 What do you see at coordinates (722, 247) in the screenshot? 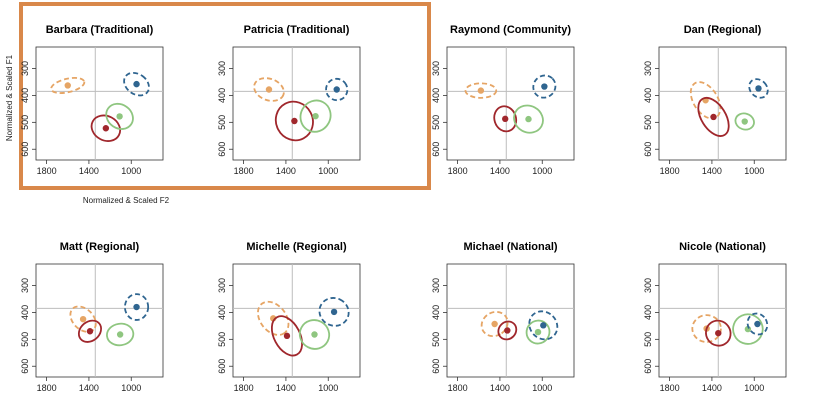
I see `panel-title: Nicole (National)` at bounding box center [722, 247].